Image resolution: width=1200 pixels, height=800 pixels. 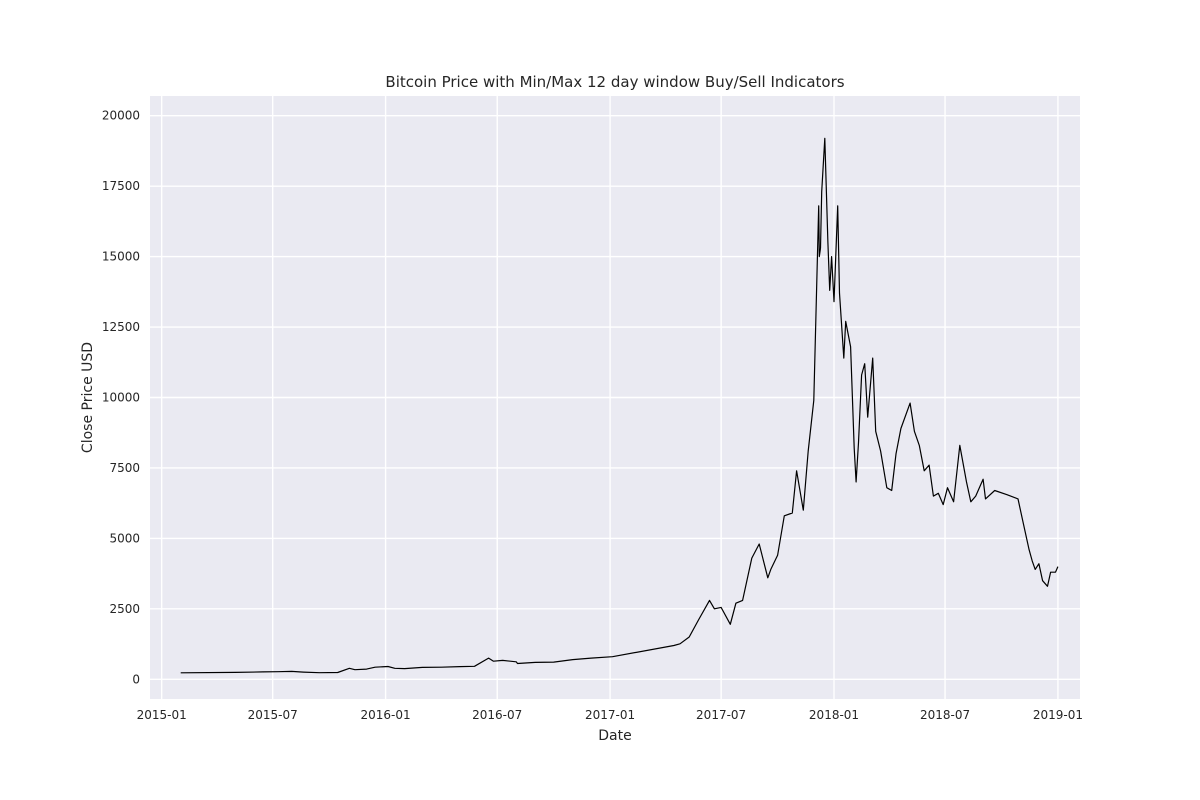 I want to click on y-tick-label: 0, so click(x=136, y=679).